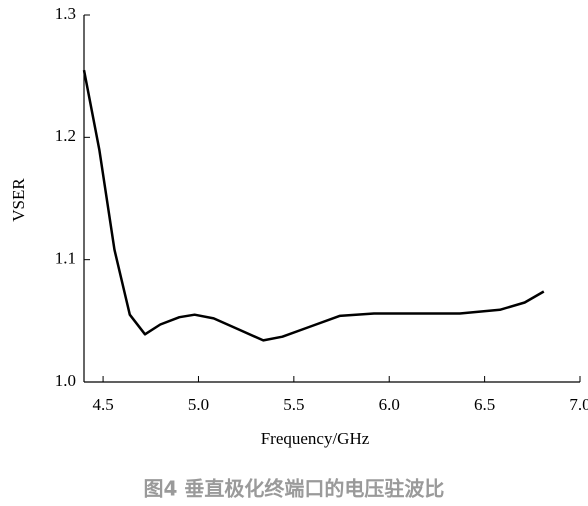 The width and height of the screenshot is (588, 506). I want to click on x-tick-label: 7.0, so click(578, 404).